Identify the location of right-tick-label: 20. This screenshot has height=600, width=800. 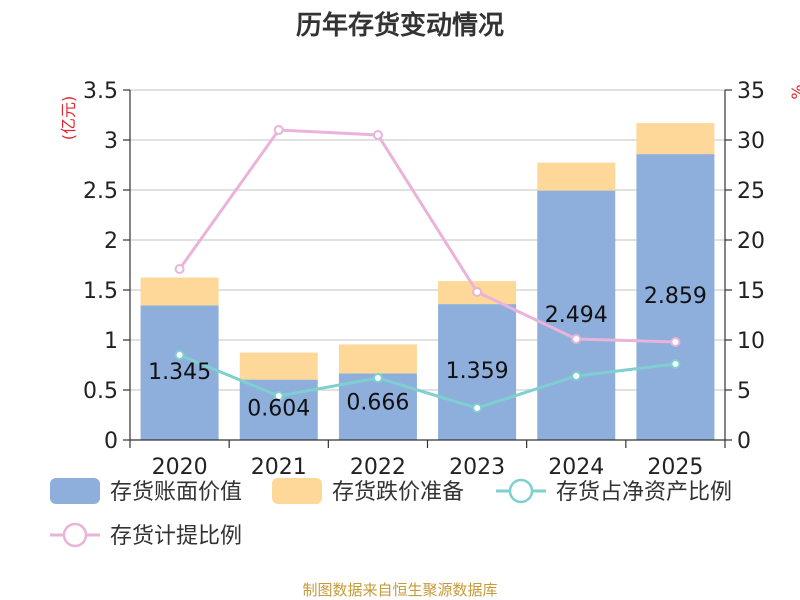
(751, 241).